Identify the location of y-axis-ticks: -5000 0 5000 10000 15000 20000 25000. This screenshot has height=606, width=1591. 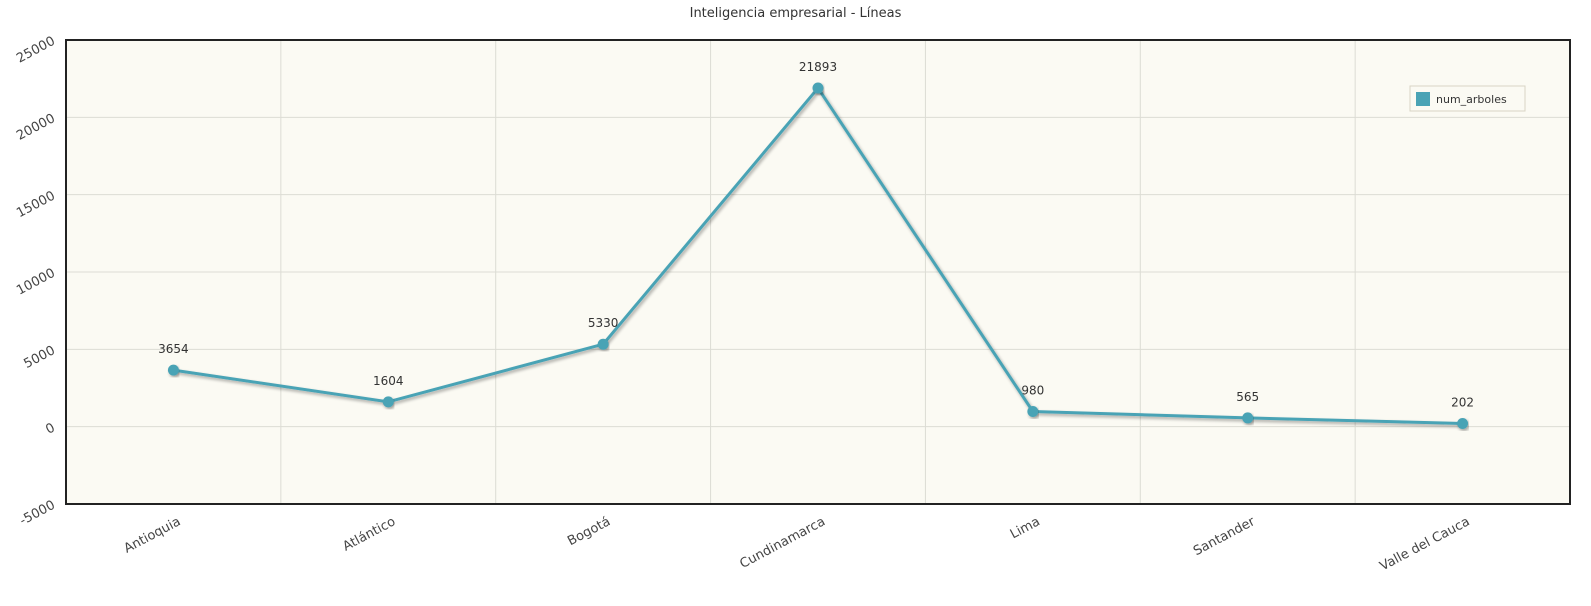
(36, 281).